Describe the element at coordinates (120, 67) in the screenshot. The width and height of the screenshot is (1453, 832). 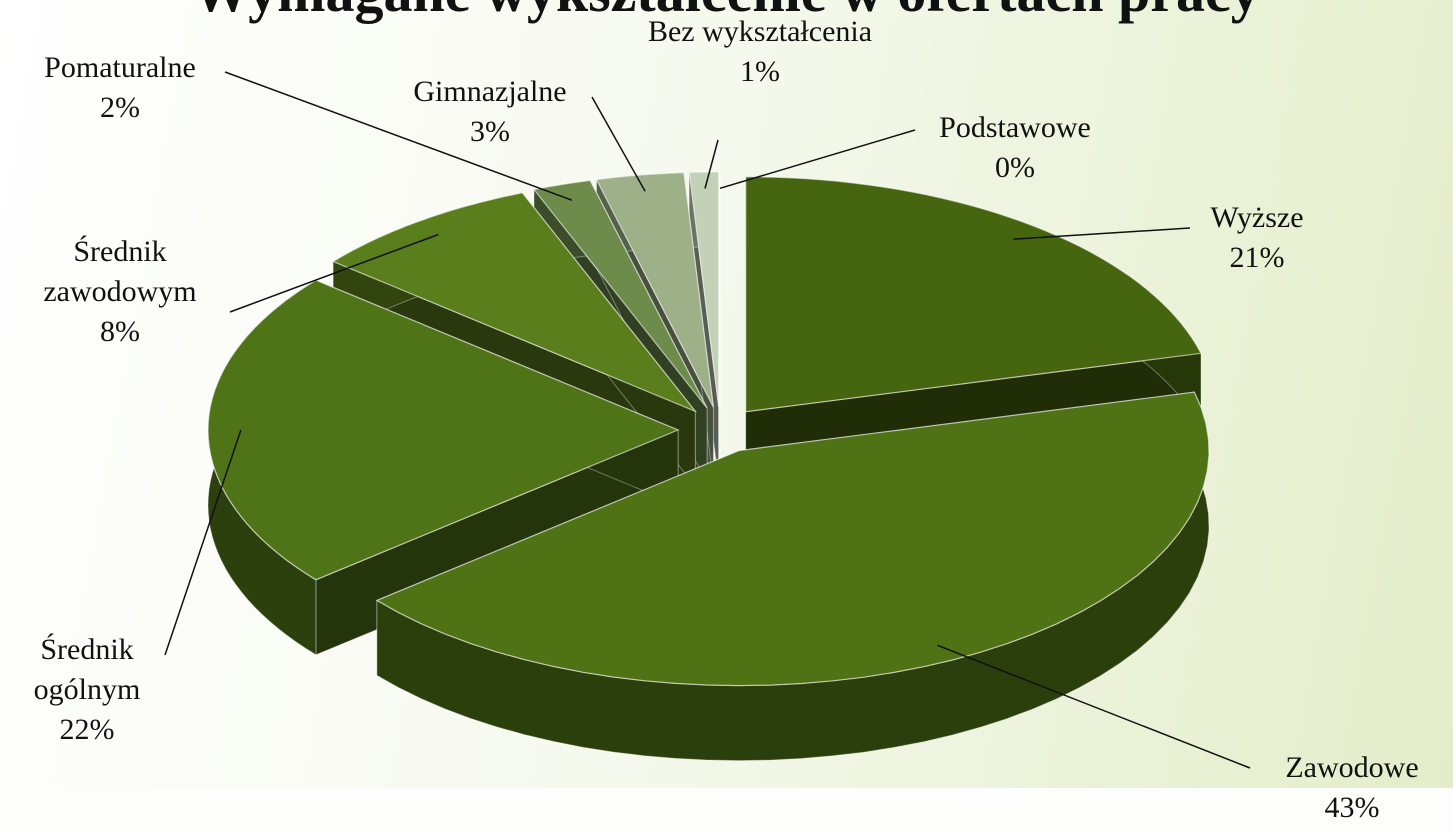
I see `category-label: Pomaturalne` at that location.